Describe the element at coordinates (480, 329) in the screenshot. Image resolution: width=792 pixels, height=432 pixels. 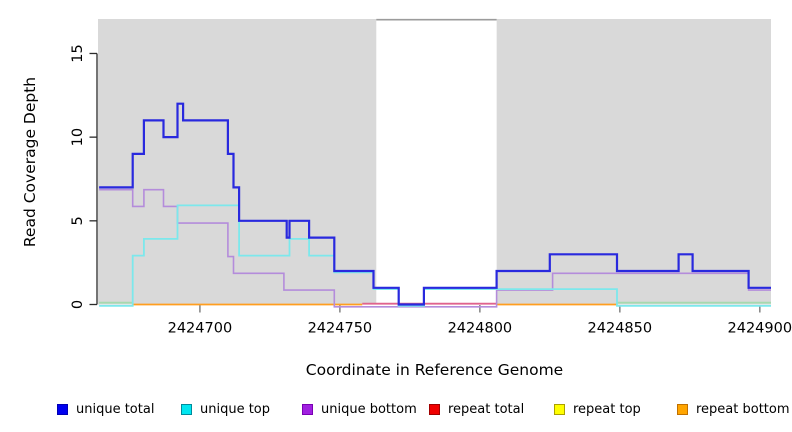
I see `x-tick-label: 2424800` at that location.